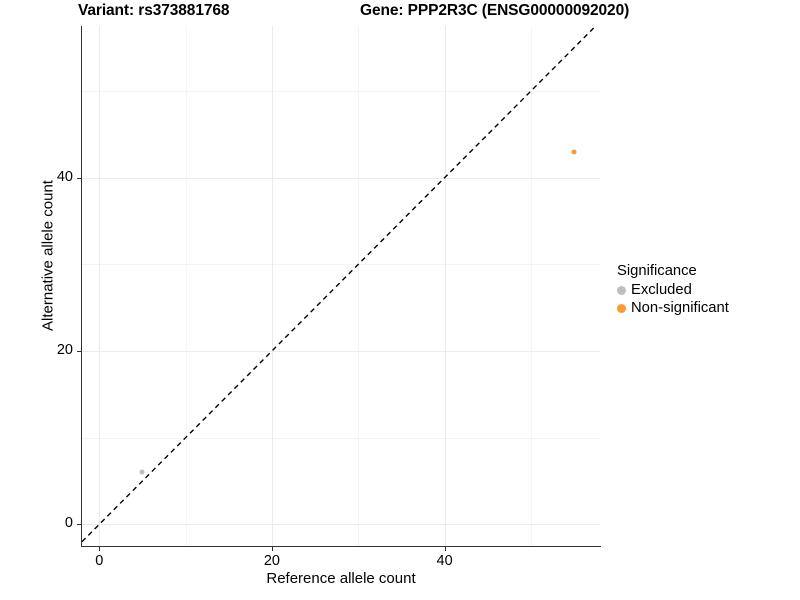  What do you see at coordinates (48, 255) in the screenshot?
I see `y-axis-title: Alternative allele count` at bounding box center [48, 255].